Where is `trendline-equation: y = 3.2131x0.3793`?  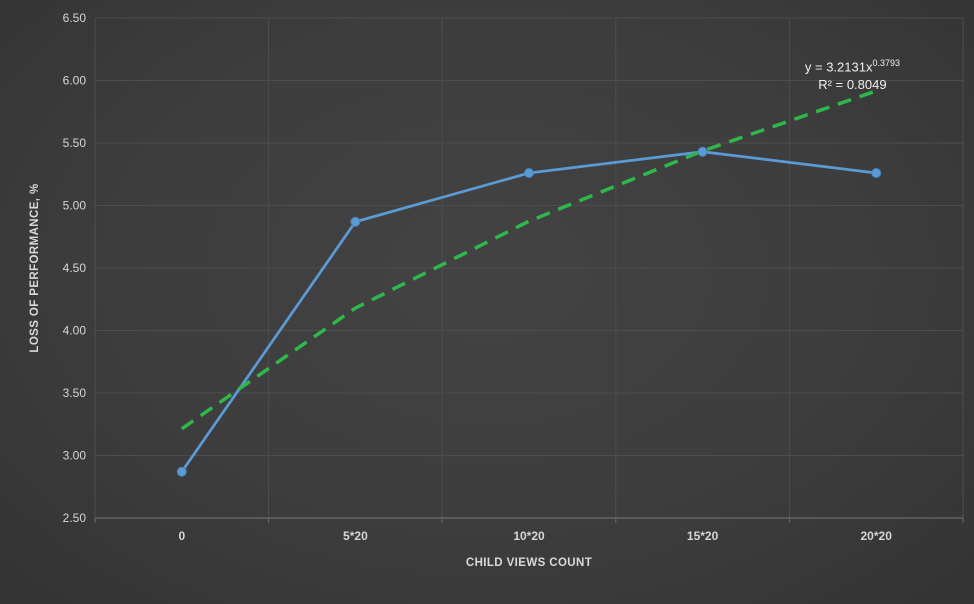
trendline-equation: y = 3.2131x0.3793 is located at coordinates (852, 65).